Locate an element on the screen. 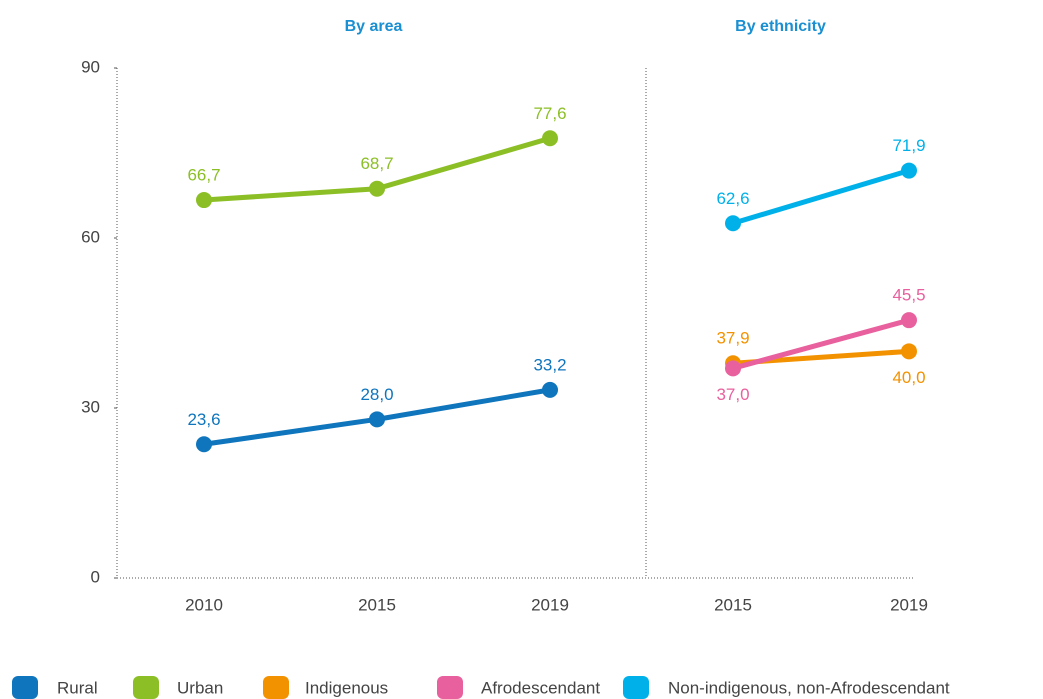 The width and height of the screenshot is (1043, 699). legend-label: Non-indigenous, non-Afrodescendant is located at coordinates (809, 687).